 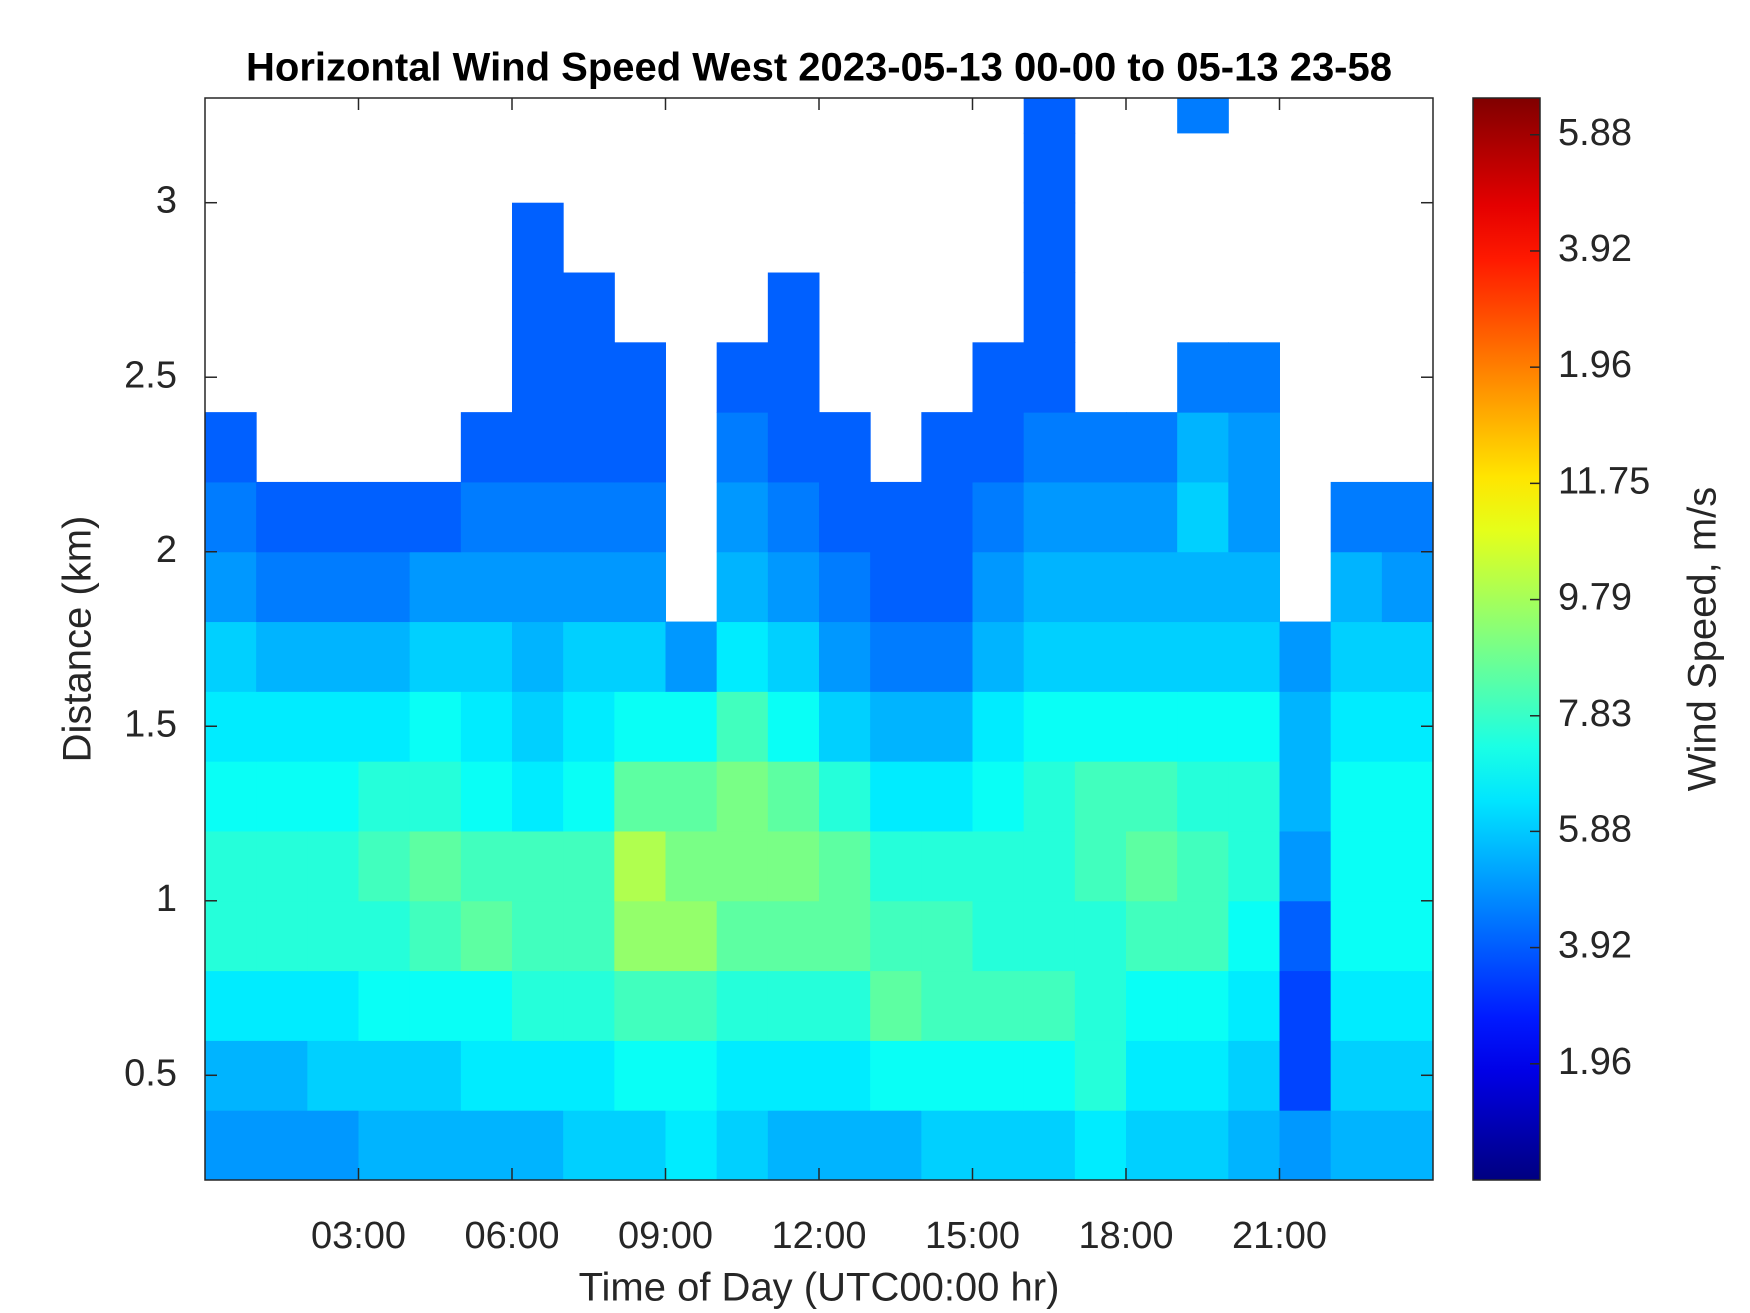 I want to click on x-tick-label: 03:00, so click(x=358, y=1236).